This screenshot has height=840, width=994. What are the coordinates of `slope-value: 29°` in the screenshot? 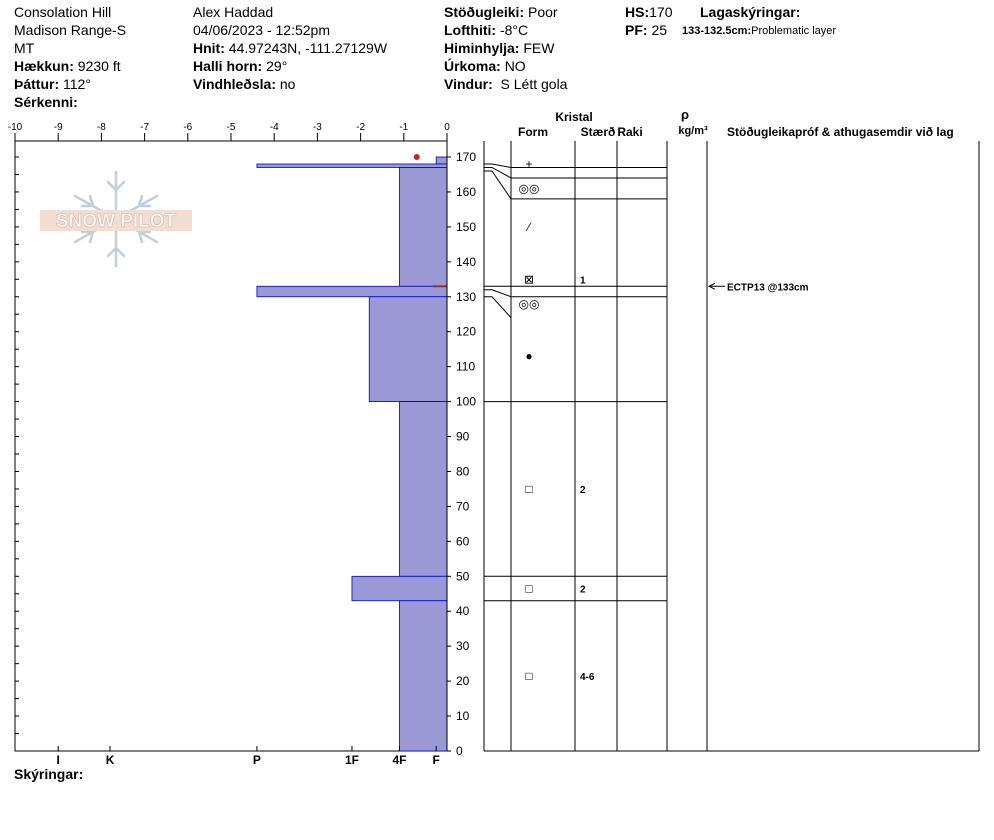 It's located at (277, 66).